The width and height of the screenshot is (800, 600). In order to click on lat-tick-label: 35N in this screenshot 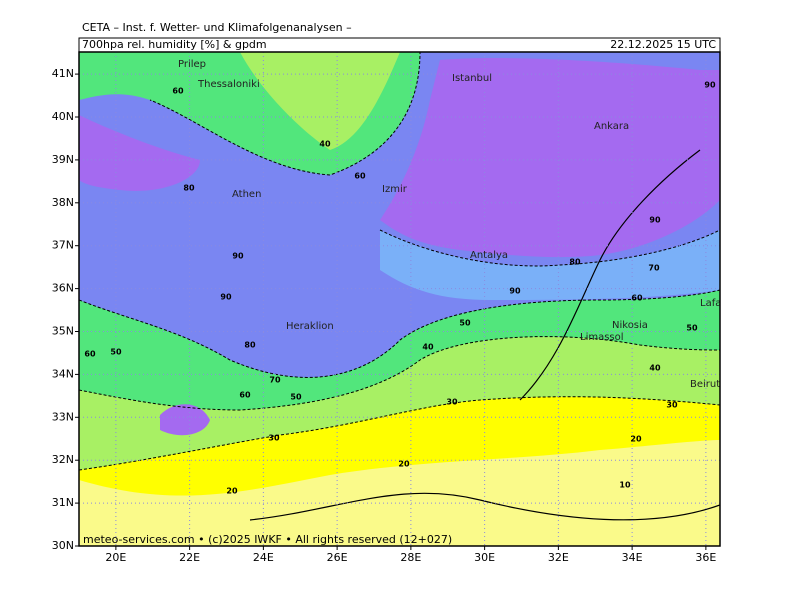, I will do `click(63, 331)`.